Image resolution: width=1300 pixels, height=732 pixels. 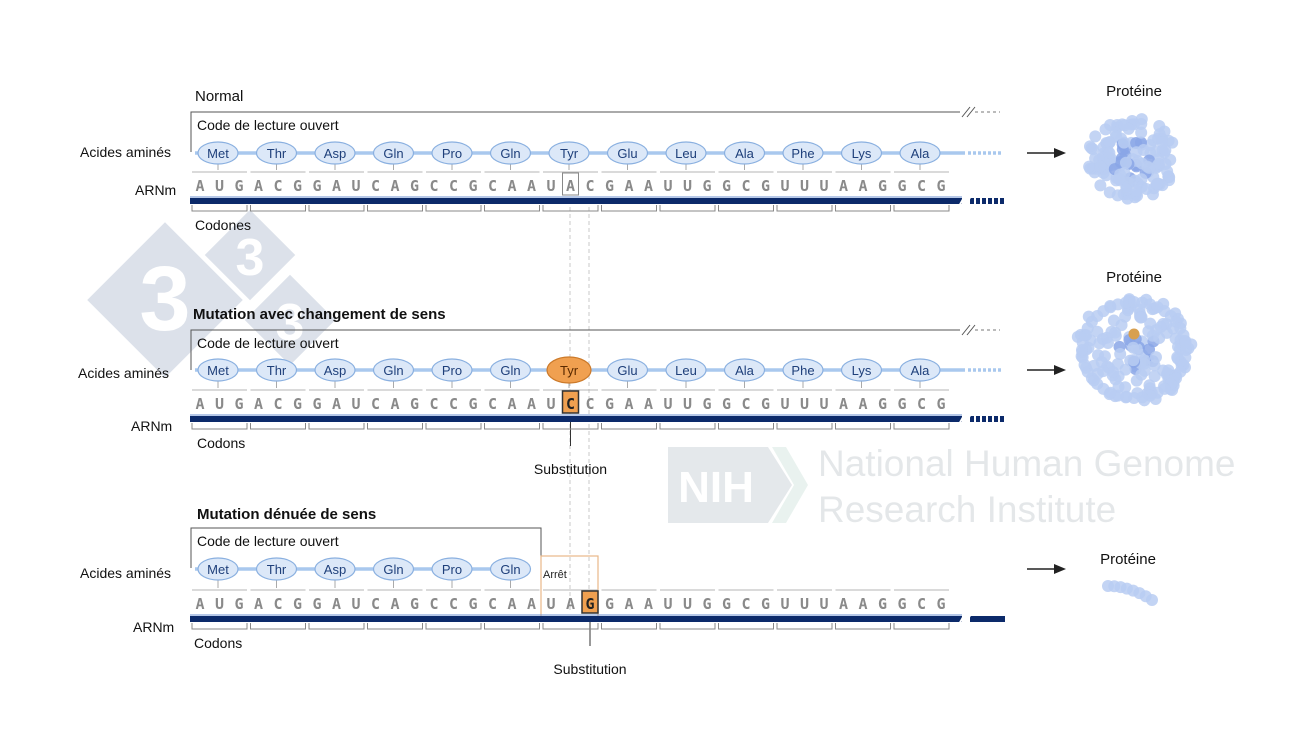 I want to click on protein-misfolded, so click(x=1134, y=350).